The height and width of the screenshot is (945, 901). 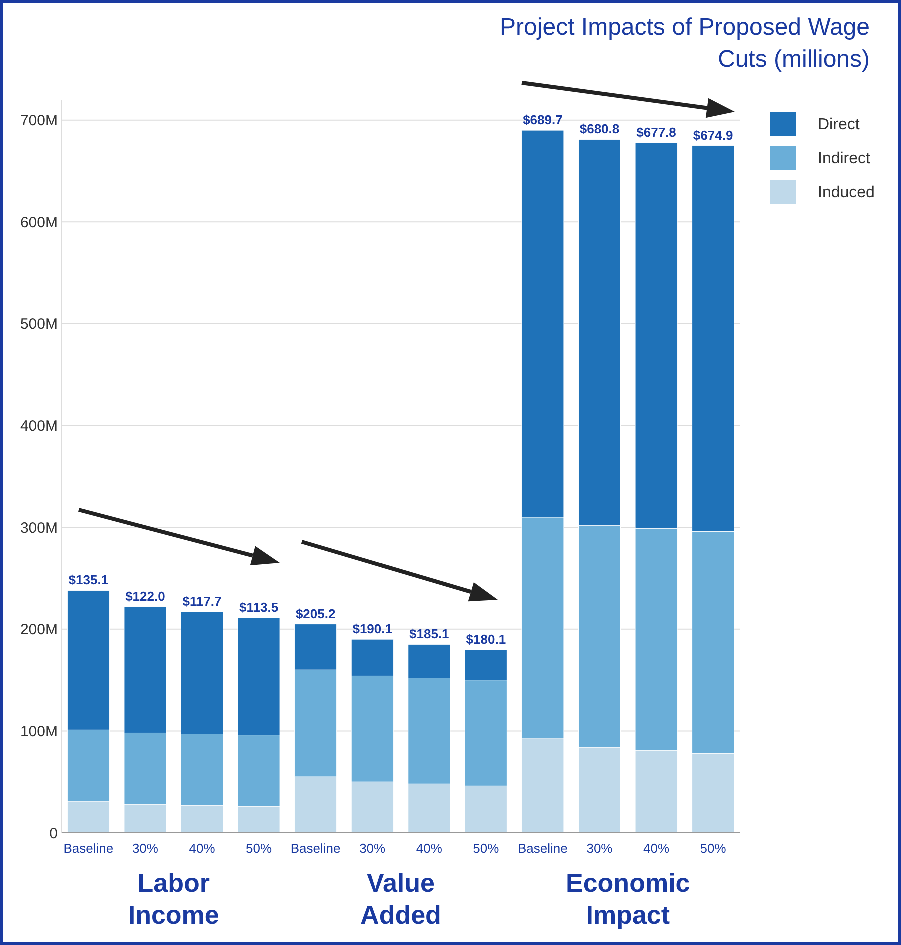 What do you see at coordinates (39, 528) in the screenshot?
I see `y-tick-label: 300M` at bounding box center [39, 528].